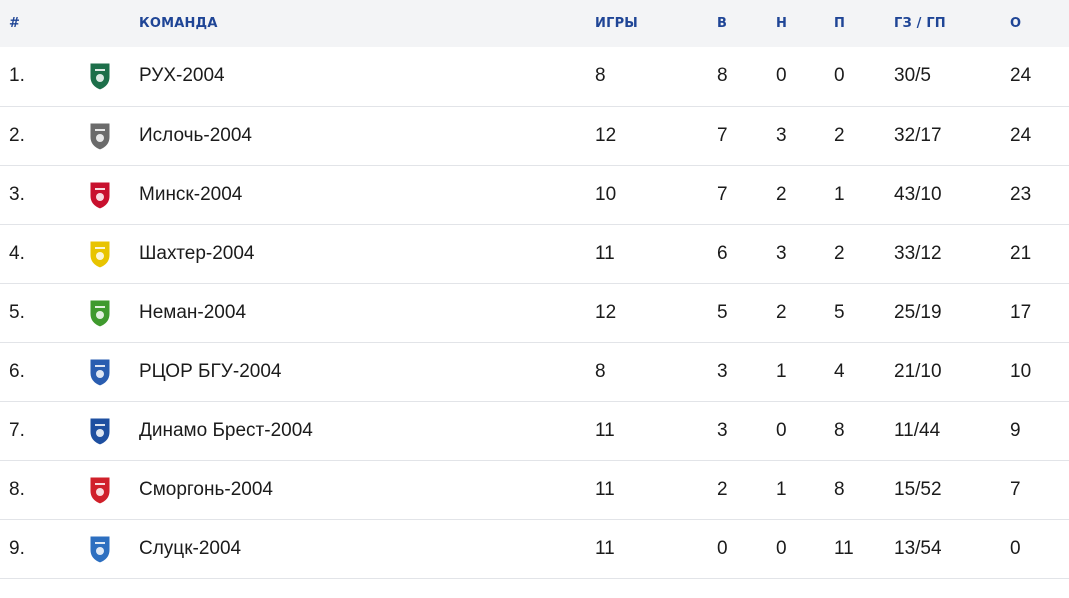 Image resolution: width=1069 pixels, height=598 pixels. What do you see at coordinates (195, 135) in the screenshot?
I see `row-team-name: Ислочь-2004` at bounding box center [195, 135].